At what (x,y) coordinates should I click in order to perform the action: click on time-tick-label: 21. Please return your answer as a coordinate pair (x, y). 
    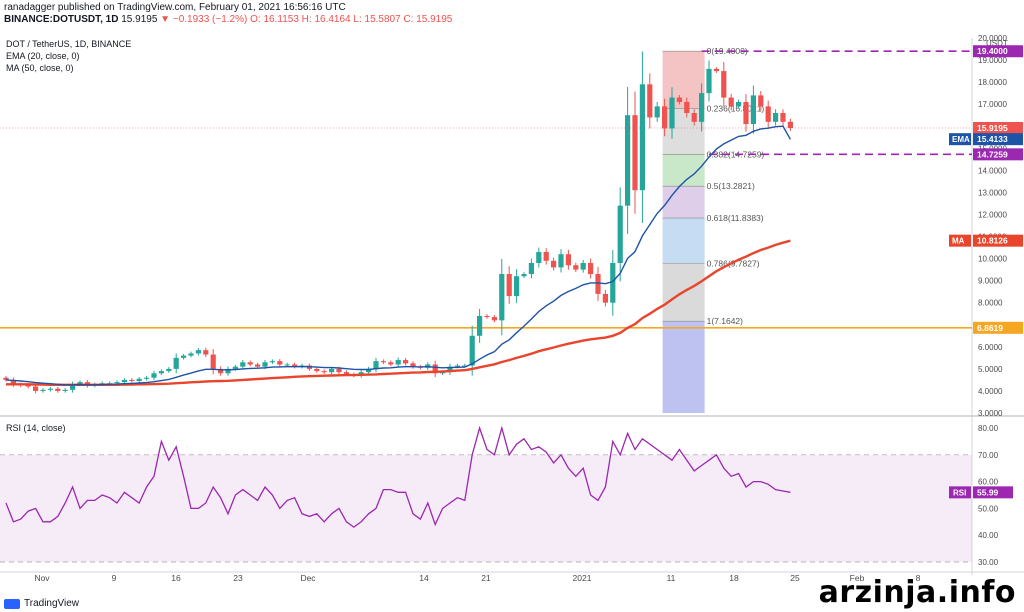
    Looking at the image, I should click on (486, 578).